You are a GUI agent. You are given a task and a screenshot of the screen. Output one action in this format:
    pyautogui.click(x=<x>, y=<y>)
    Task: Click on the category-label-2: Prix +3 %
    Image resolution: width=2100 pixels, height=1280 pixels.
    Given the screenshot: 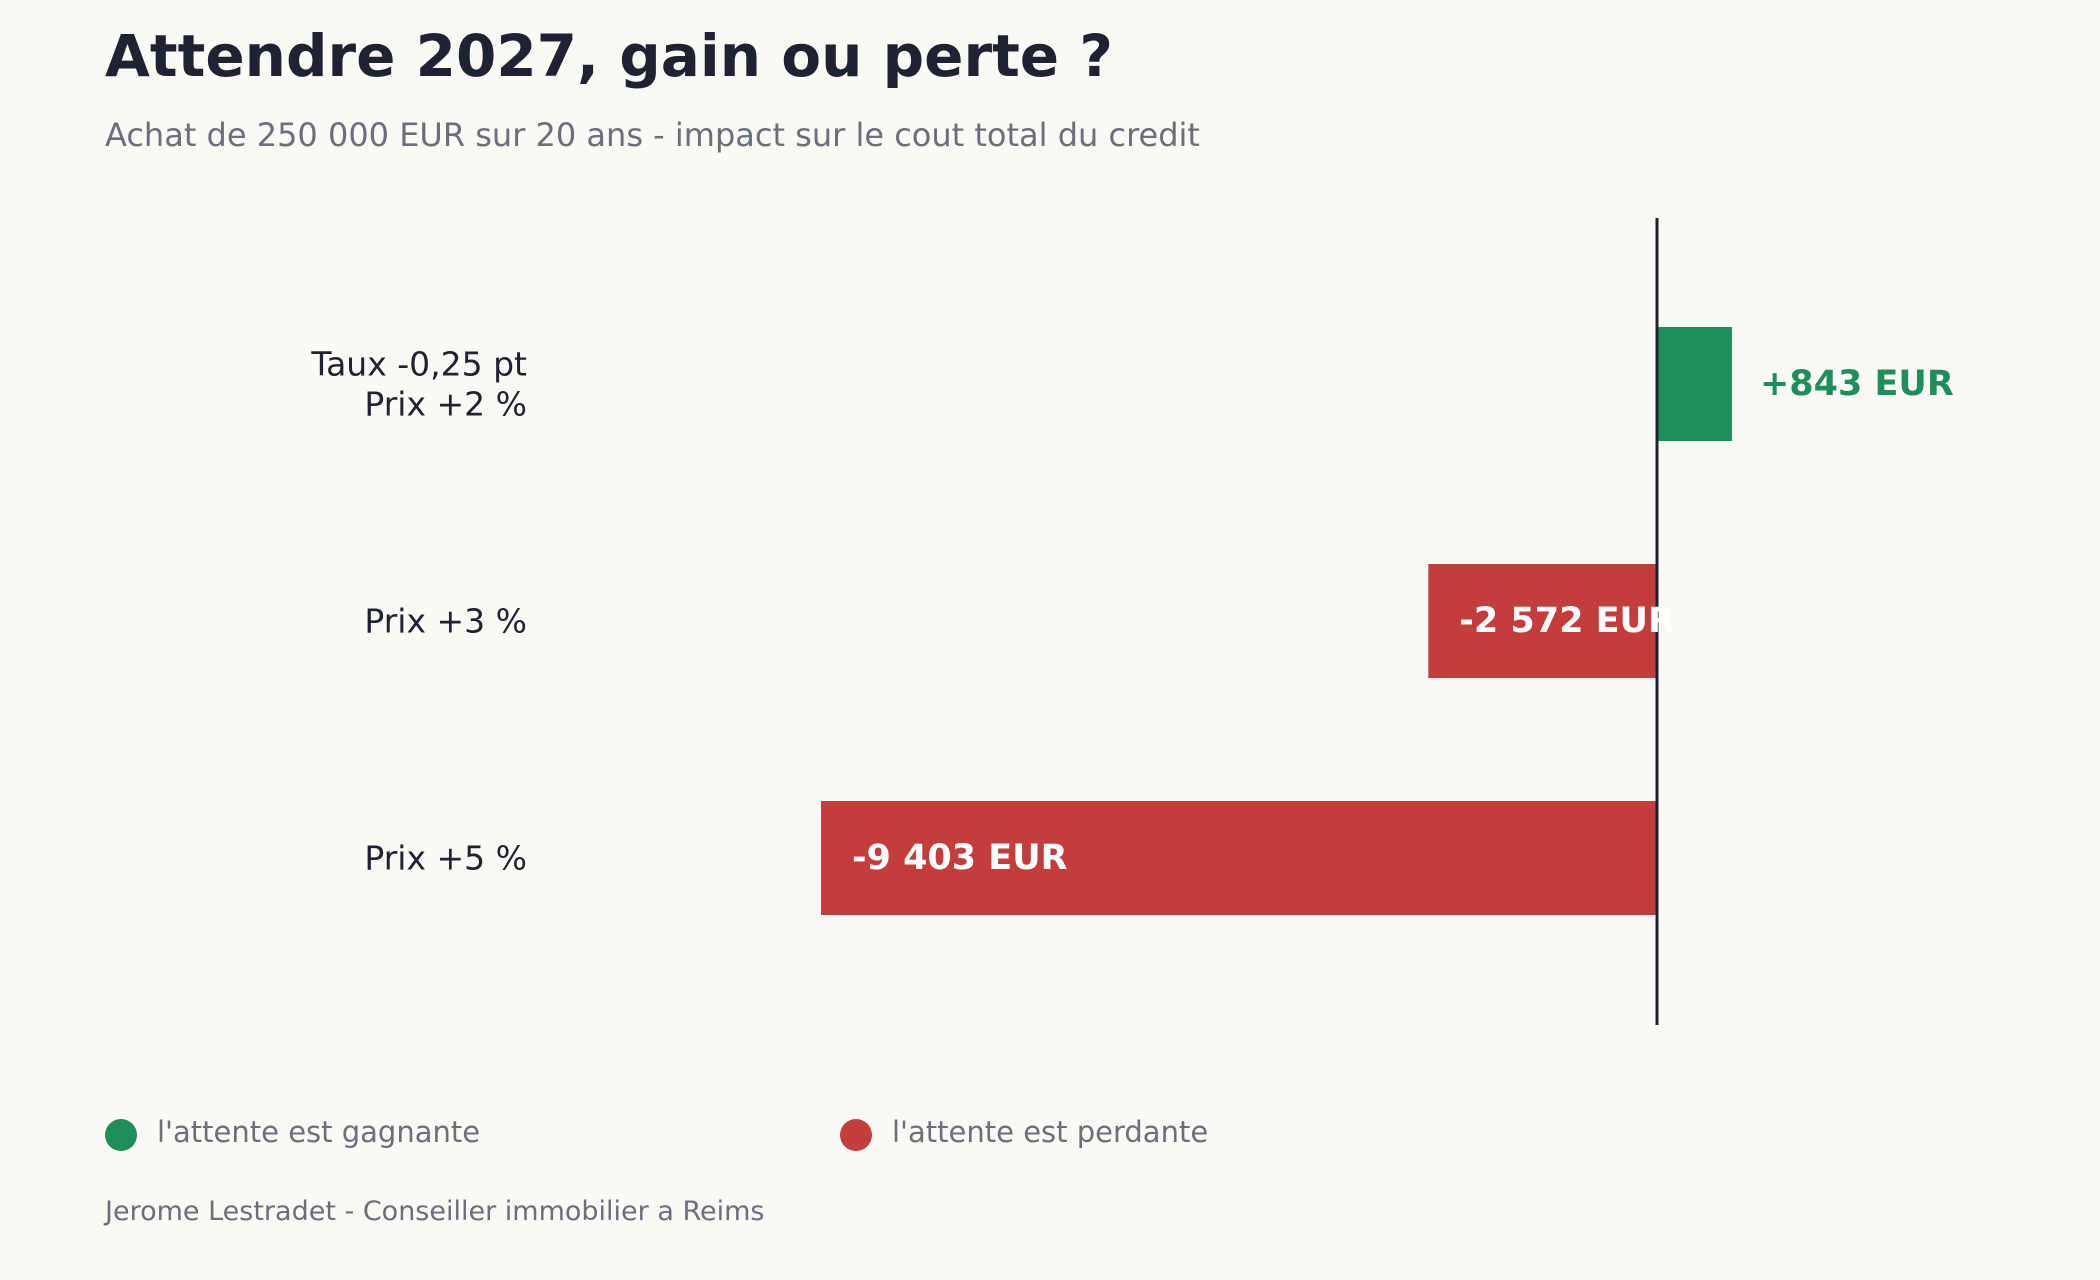 What is the action you would take?
    pyautogui.click(x=445, y=621)
    